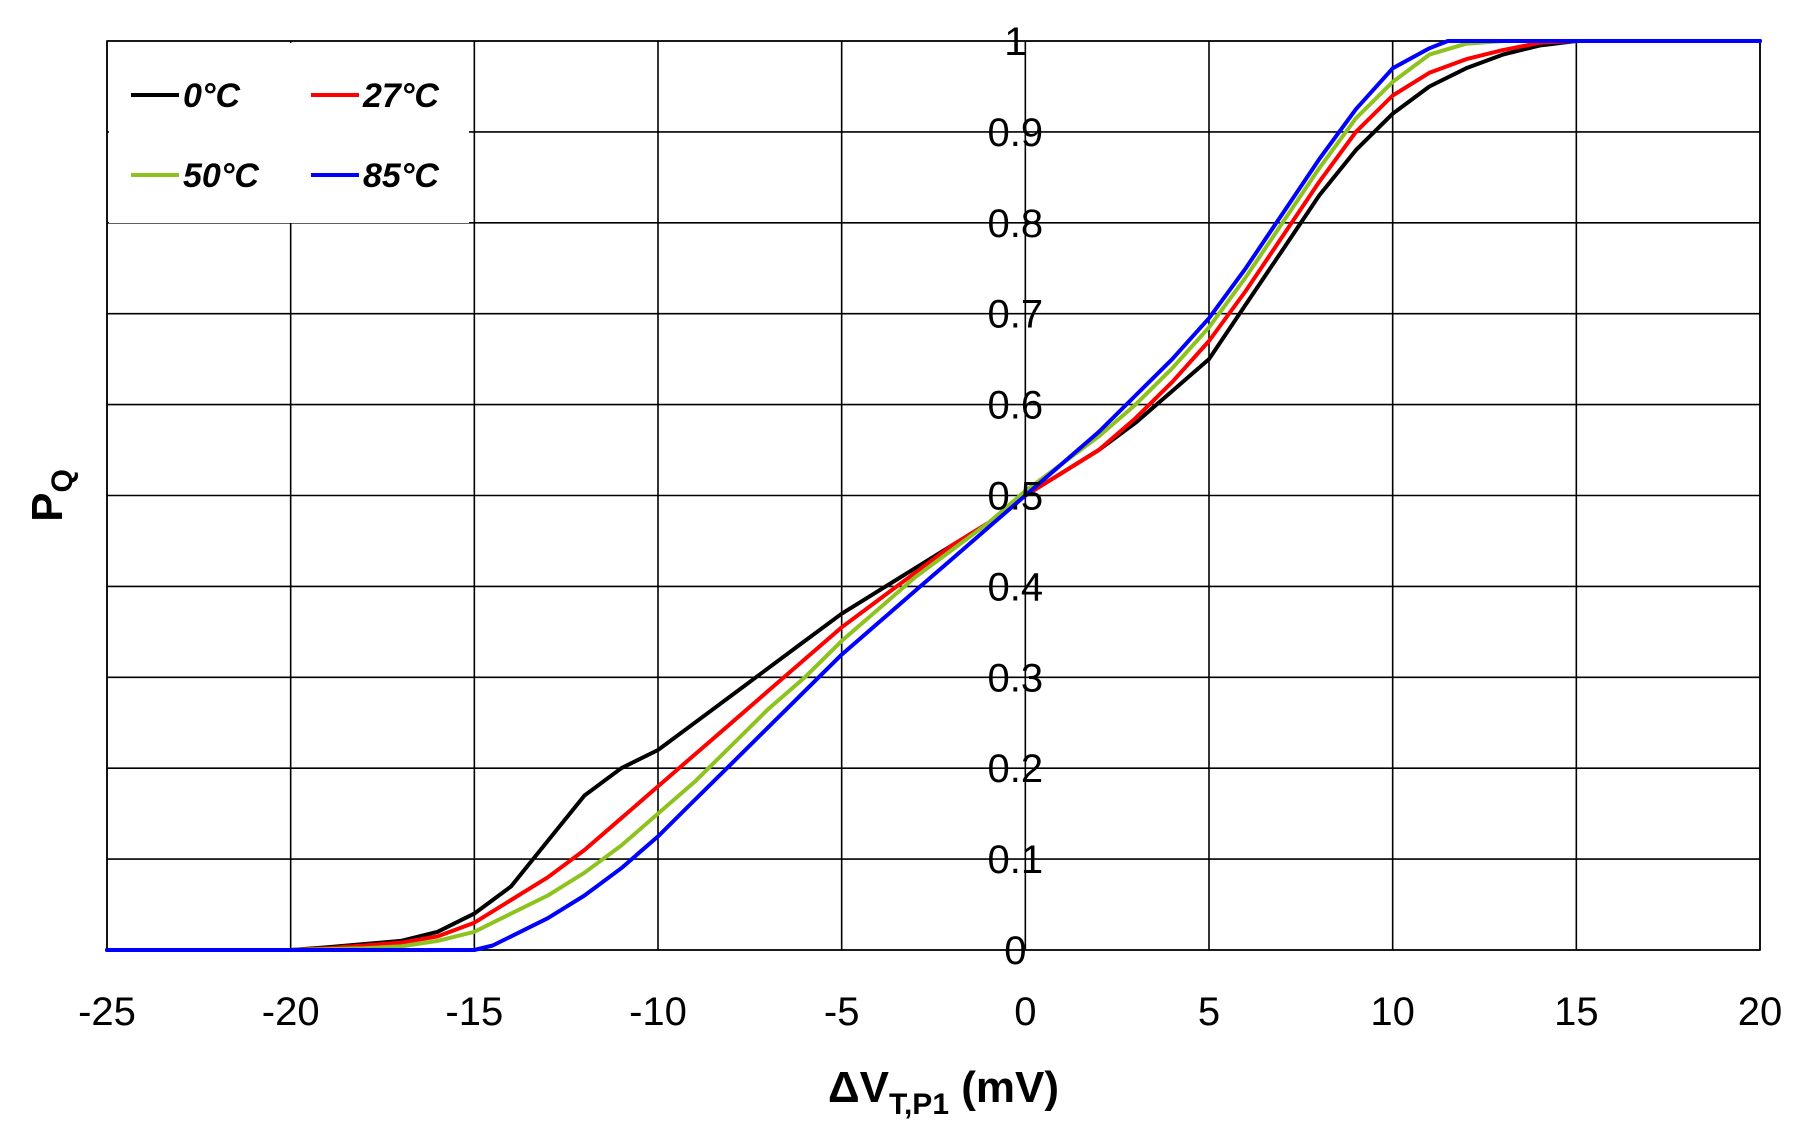 The height and width of the screenshot is (1127, 1800). What do you see at coordinates (47, 506) in the screenshot?
I see `y-axis-title-main: P` at bounding box center [47, 506].